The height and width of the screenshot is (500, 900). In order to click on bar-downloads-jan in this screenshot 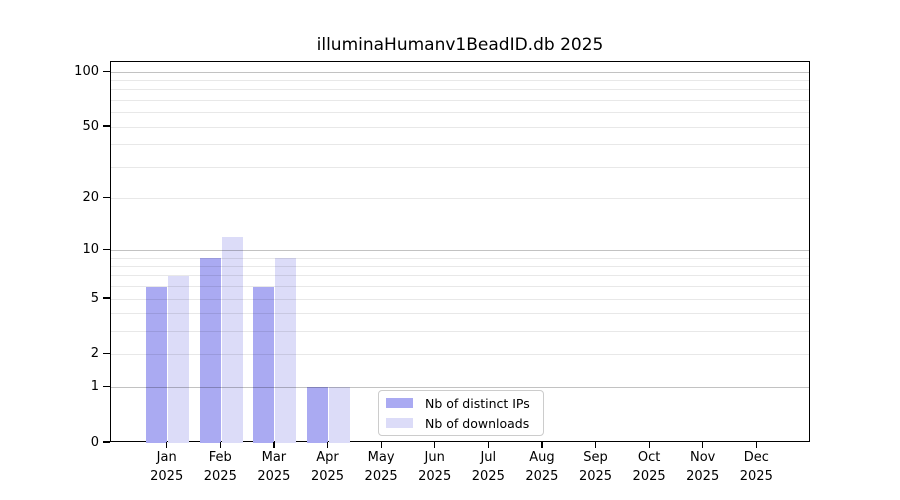, I will do `click(179, 359)`.